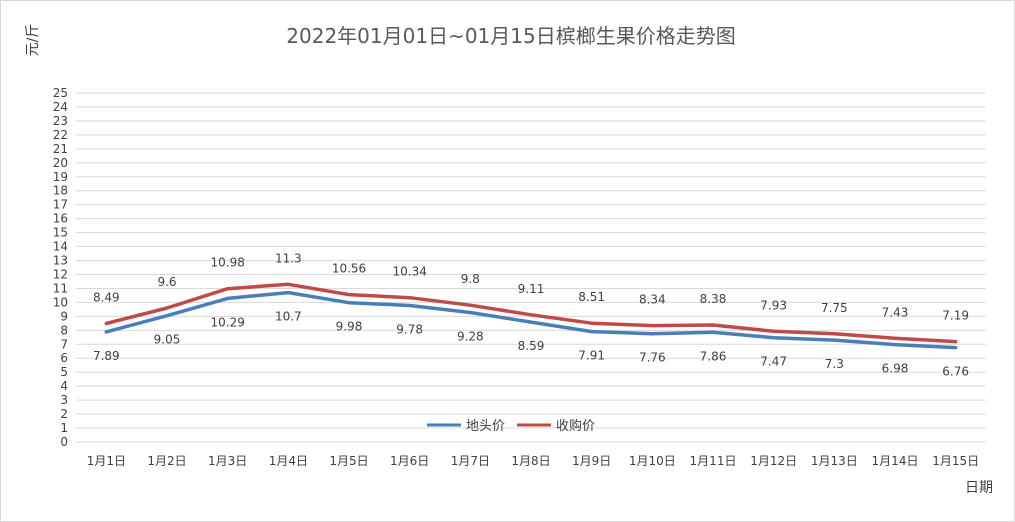 The width and height of the screenshot is (1015, 522). Describe the element at coordinates (773, 305) in the screenshot. I see `data-label: 7.93` at that location.